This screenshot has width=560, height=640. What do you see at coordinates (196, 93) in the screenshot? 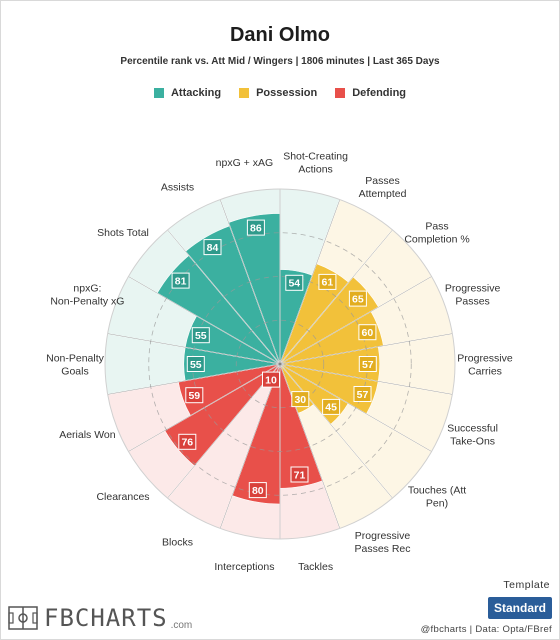
I see `legend-label-attacking: Attacking` at bounding box center [196, 93].